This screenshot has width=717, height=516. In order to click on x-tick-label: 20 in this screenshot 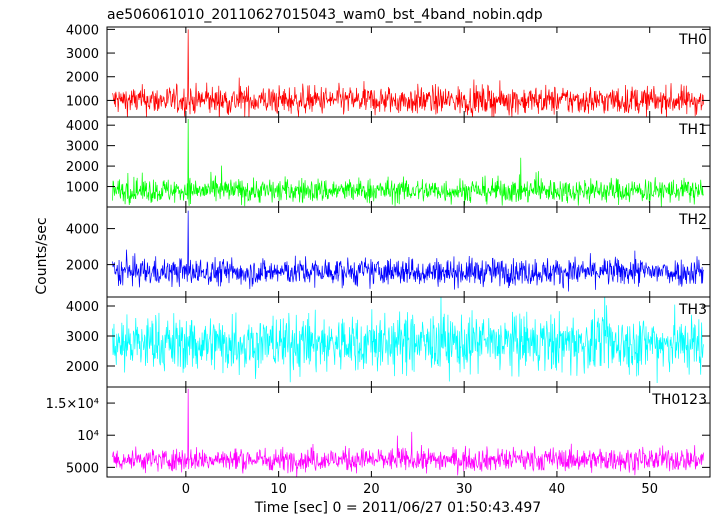, I will do `click(371, 489)`.